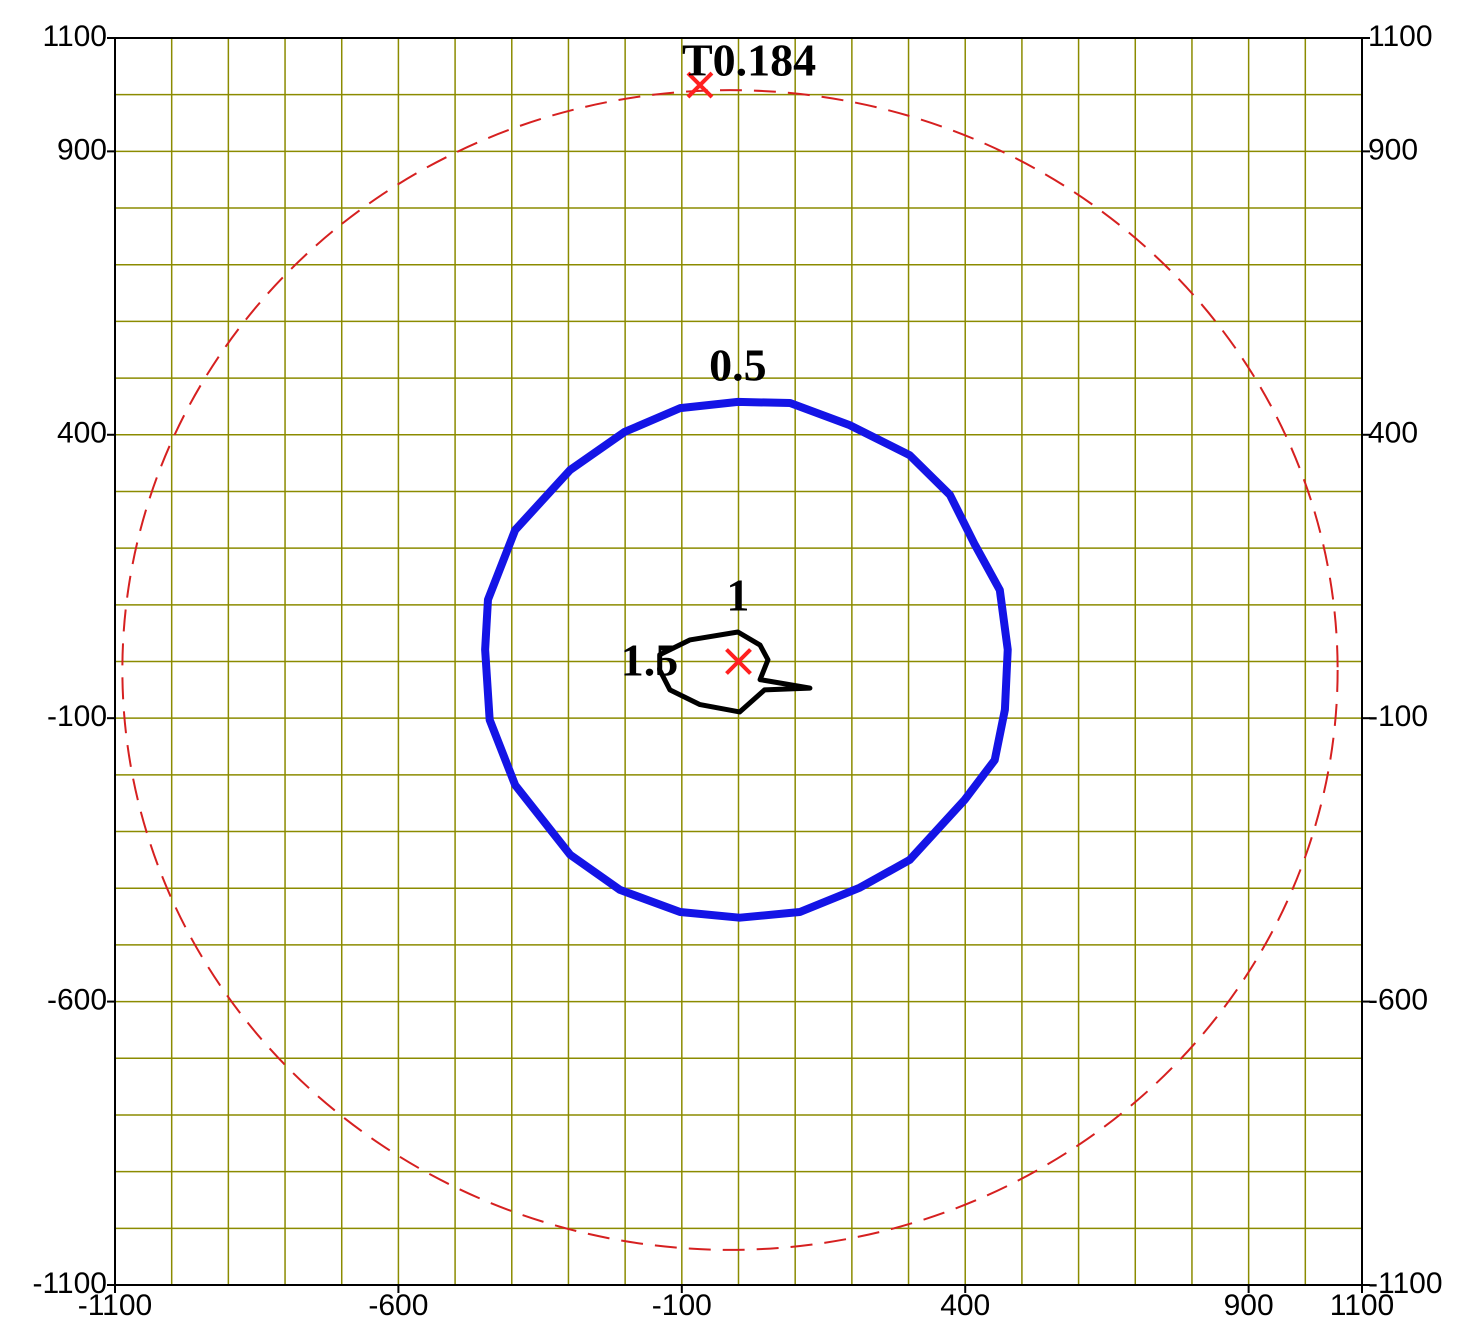  What do you see at coordinates (398, 1305) in the screenshot?
I see `x-tick-label: -600` at bounding box center [398, 1305].